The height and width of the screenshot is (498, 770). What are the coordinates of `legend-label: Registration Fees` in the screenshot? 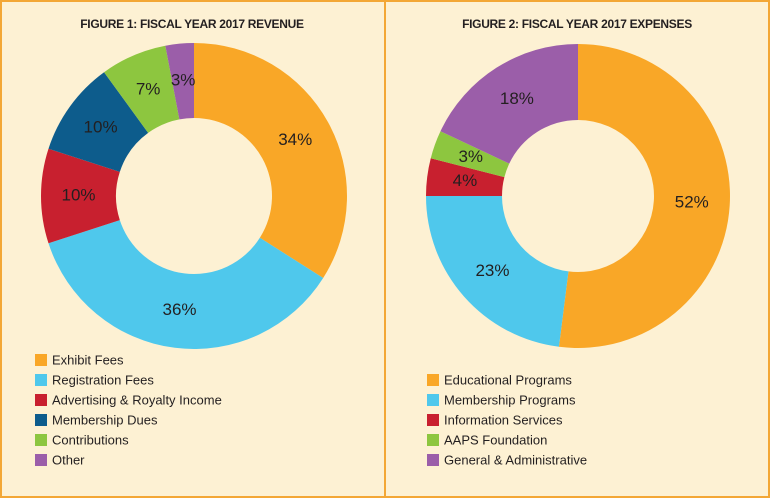 It's located at (103, 379).